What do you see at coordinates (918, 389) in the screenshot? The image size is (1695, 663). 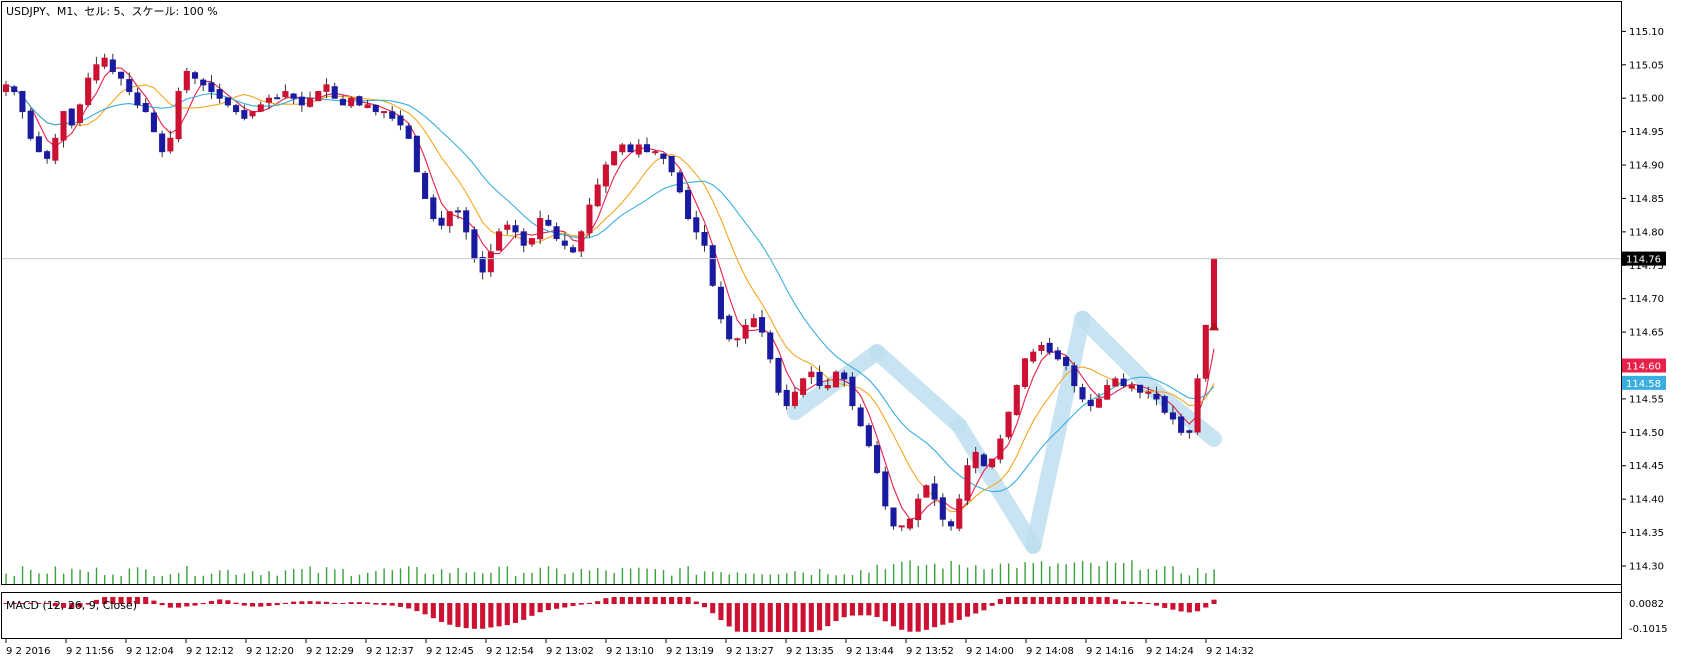 I see `pattern-segment` at bounding box center [918, 389].